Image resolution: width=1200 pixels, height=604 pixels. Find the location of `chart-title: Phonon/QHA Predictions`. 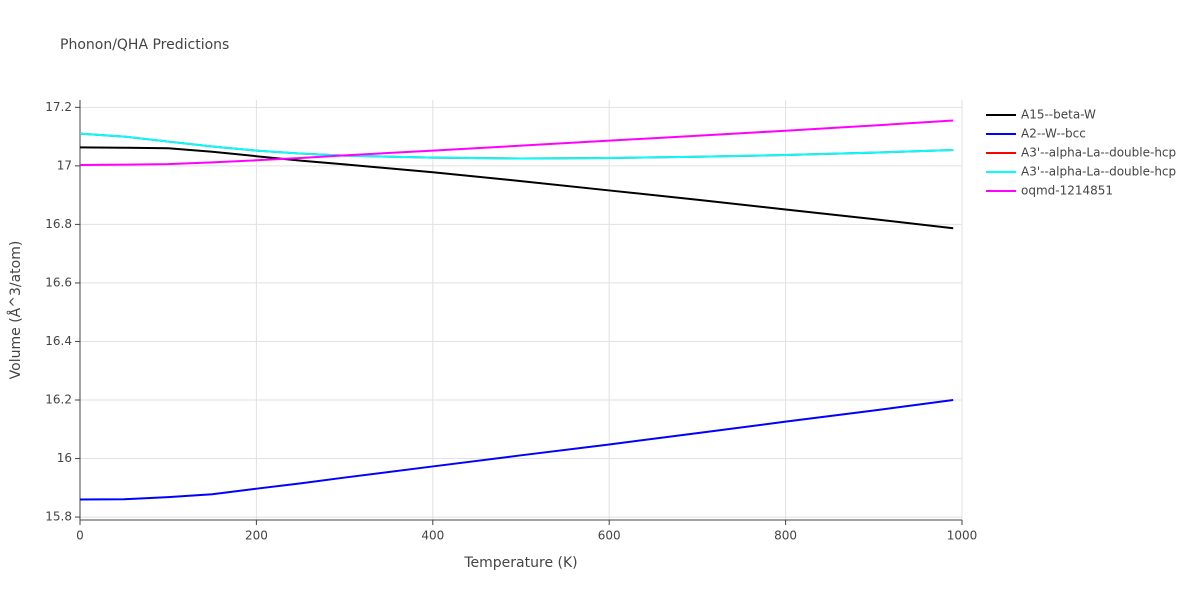

chart-title: Phonon/QHA Predictions is located at coordinates (144, 45).